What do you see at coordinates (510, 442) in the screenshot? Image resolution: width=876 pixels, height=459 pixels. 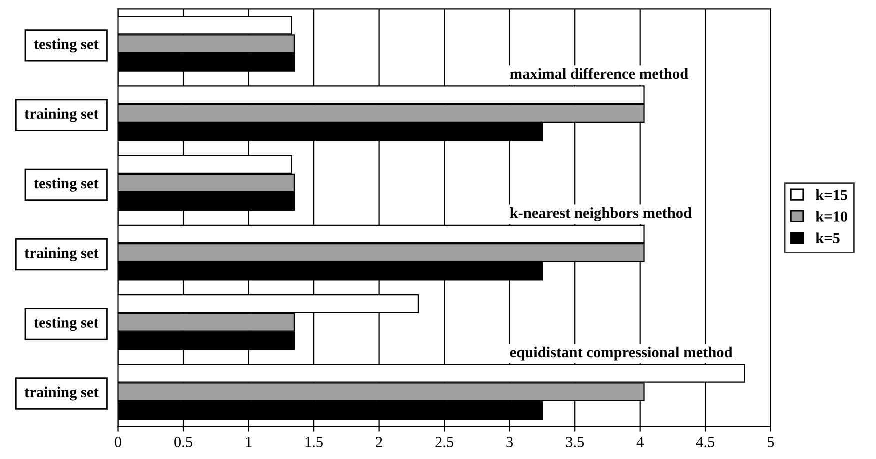 I see `x-tick-label: 3` at bounding box center [510, 442].